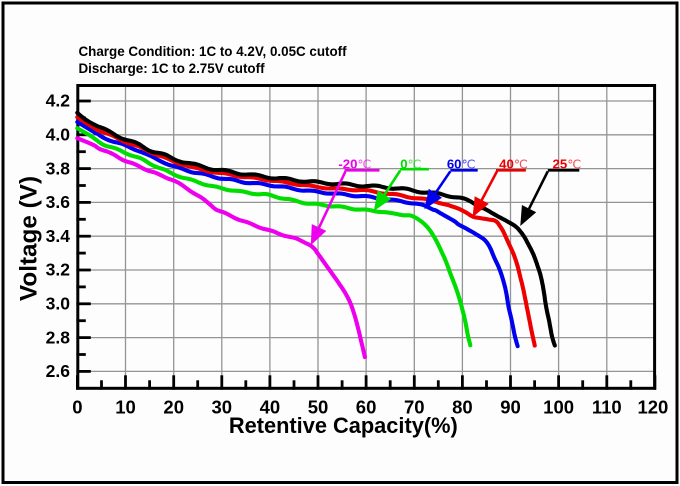  I want to click on svg-text: 3.0, so click(58, 304).